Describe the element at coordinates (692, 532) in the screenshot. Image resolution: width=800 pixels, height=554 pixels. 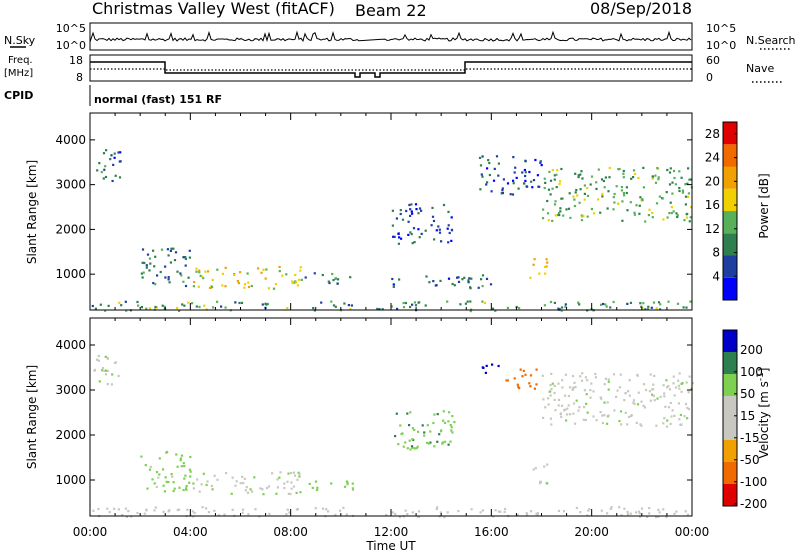
I see `x-tick-label: 00:00` at that location.